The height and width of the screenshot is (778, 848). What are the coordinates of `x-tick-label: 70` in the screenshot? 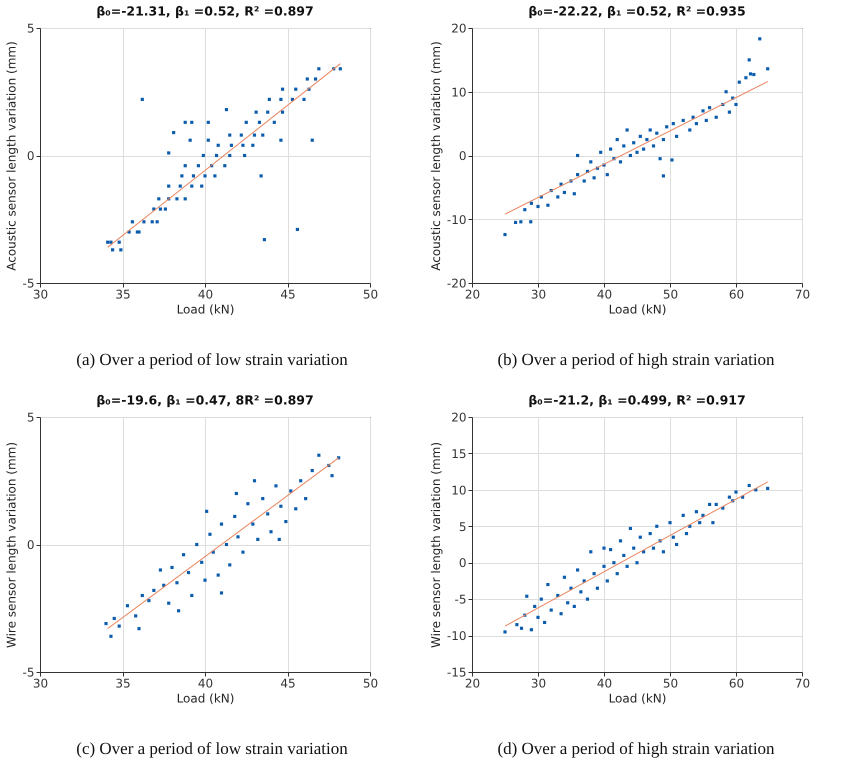 It's located at (802, 683).